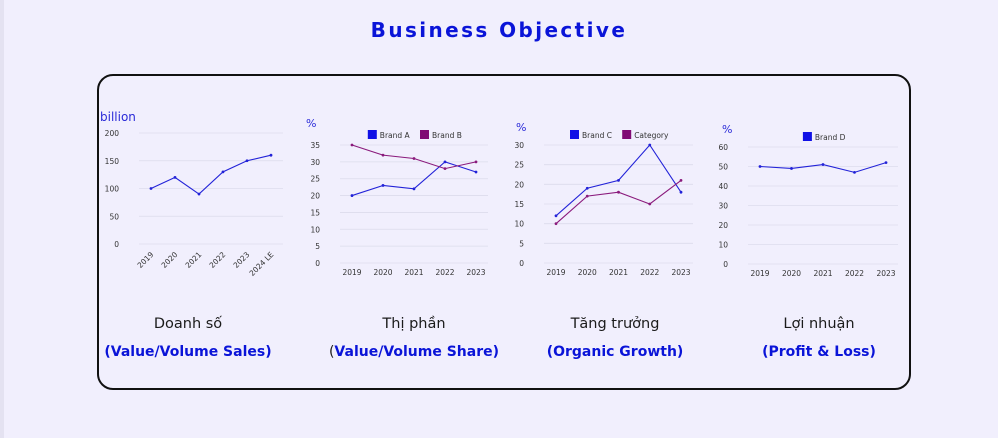  What do you see at coordinates (819, 324) in the screenshot?
I see `profit-caption: Lợi nhuận` at bounding box center [819, 324].